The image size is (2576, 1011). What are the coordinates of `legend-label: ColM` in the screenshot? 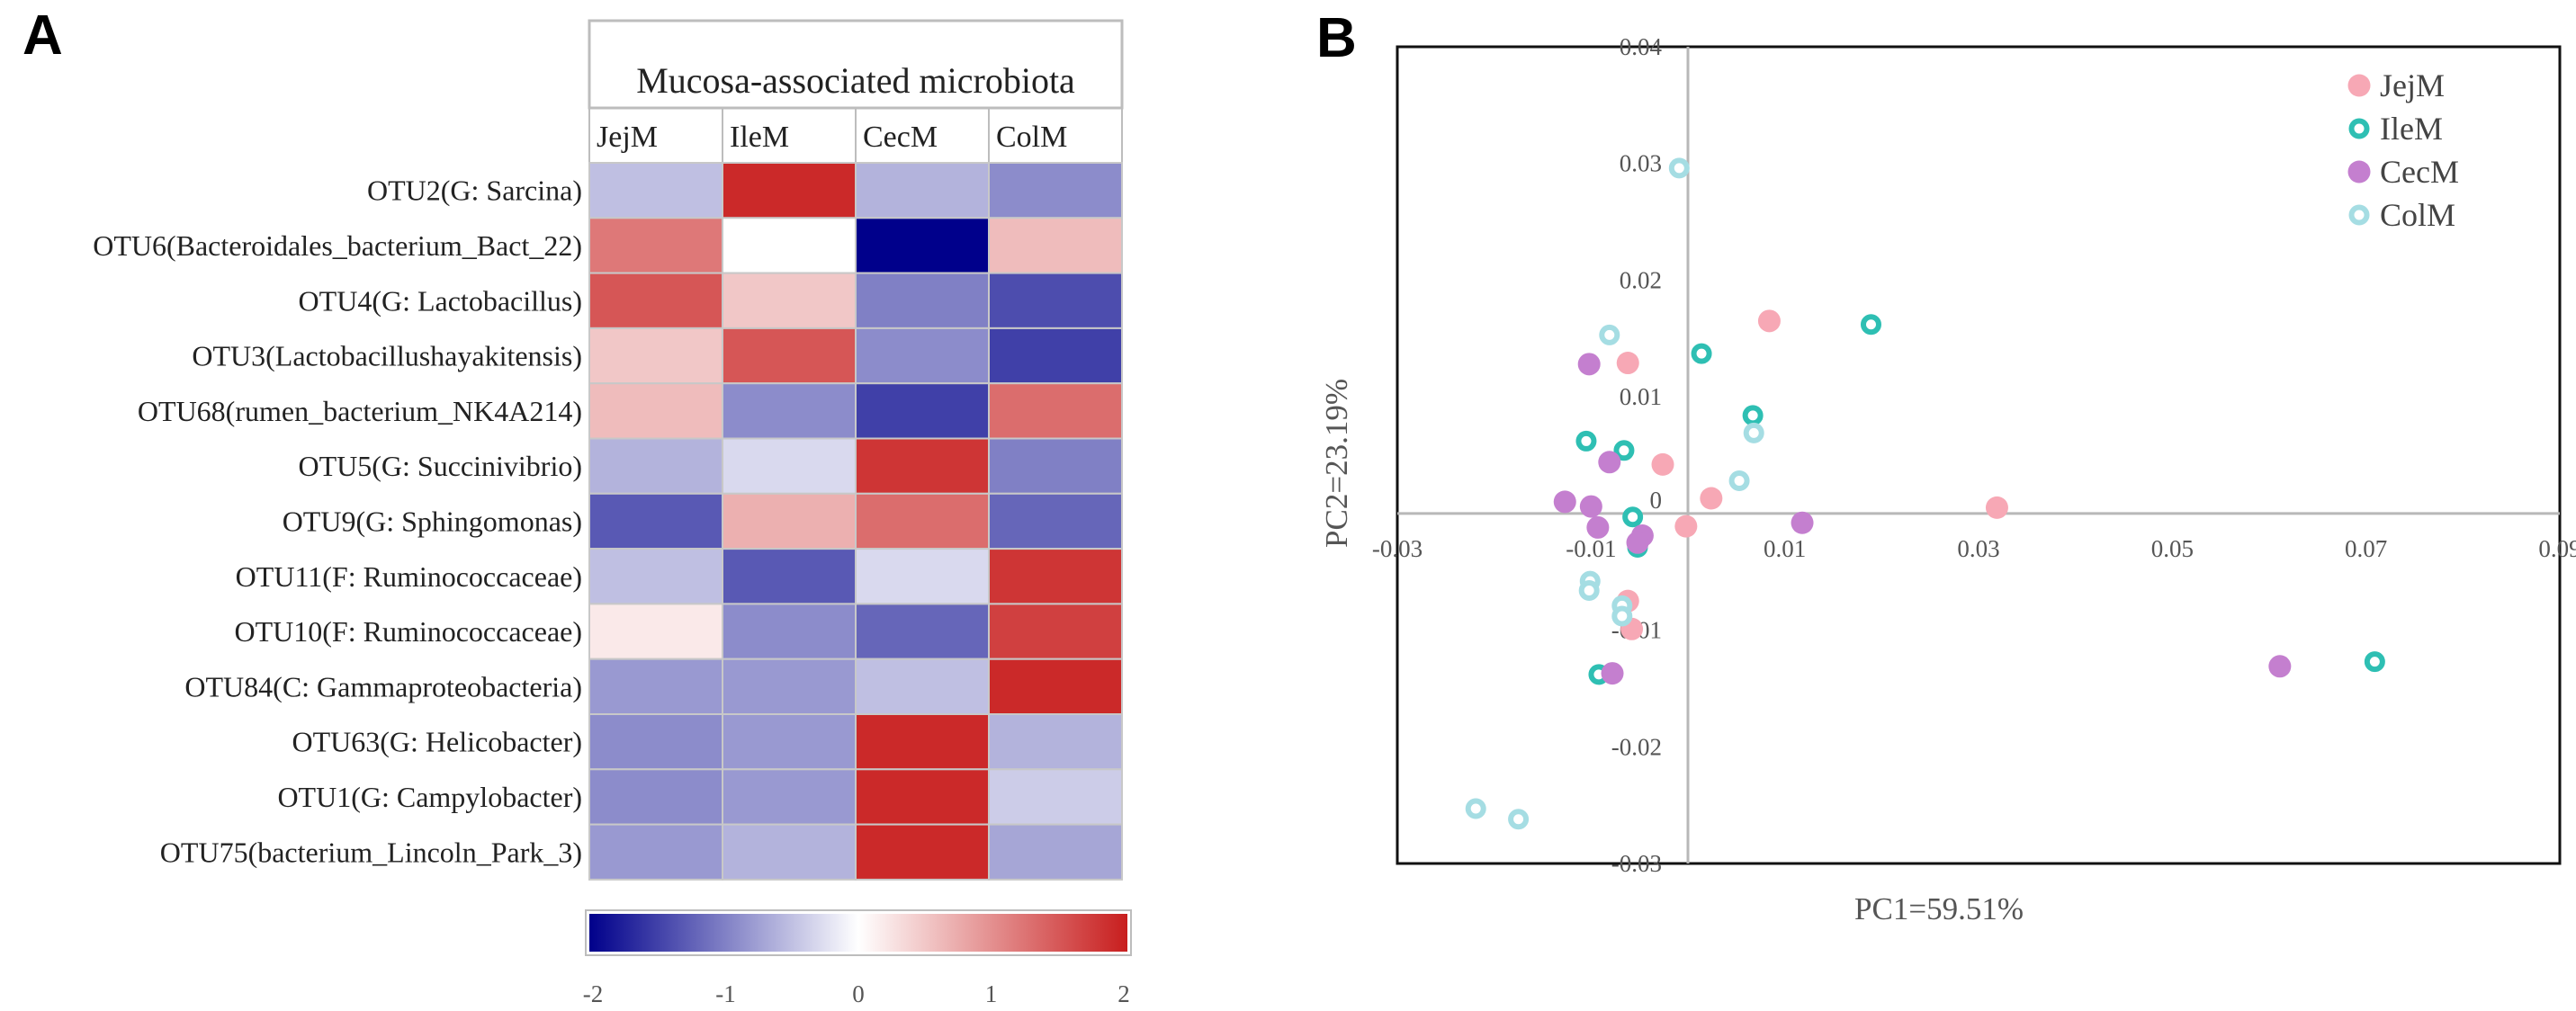 It's located at (2418, 215).